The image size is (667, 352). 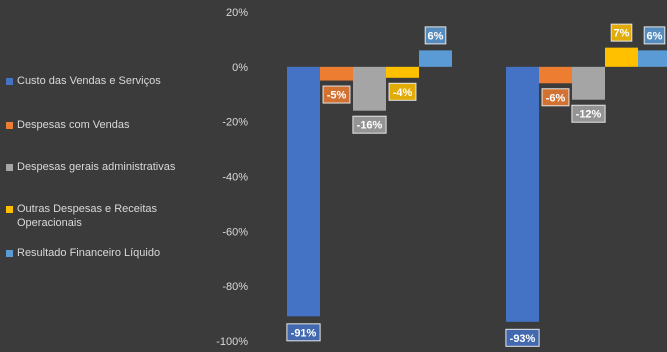 I want to click on legend-item: Resultado Financeiro Líquido, so click(x=83, y=253).